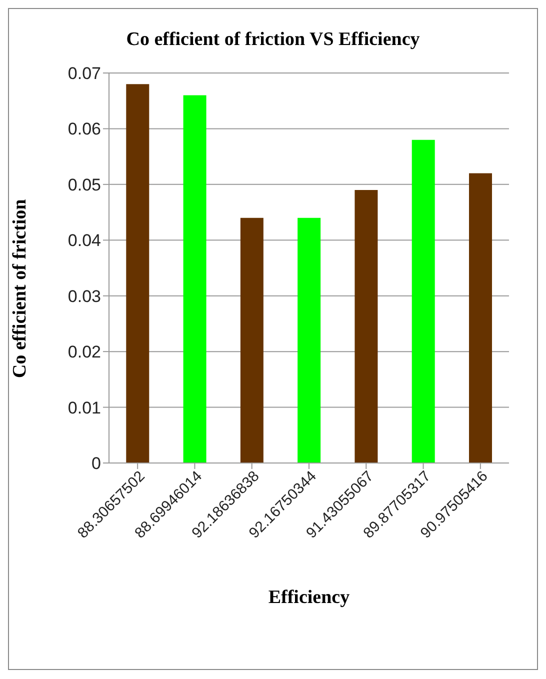 The width and height of the screenshot is (546, 679). I want to click on y-tick-label: 0.06, so click(84, 129).